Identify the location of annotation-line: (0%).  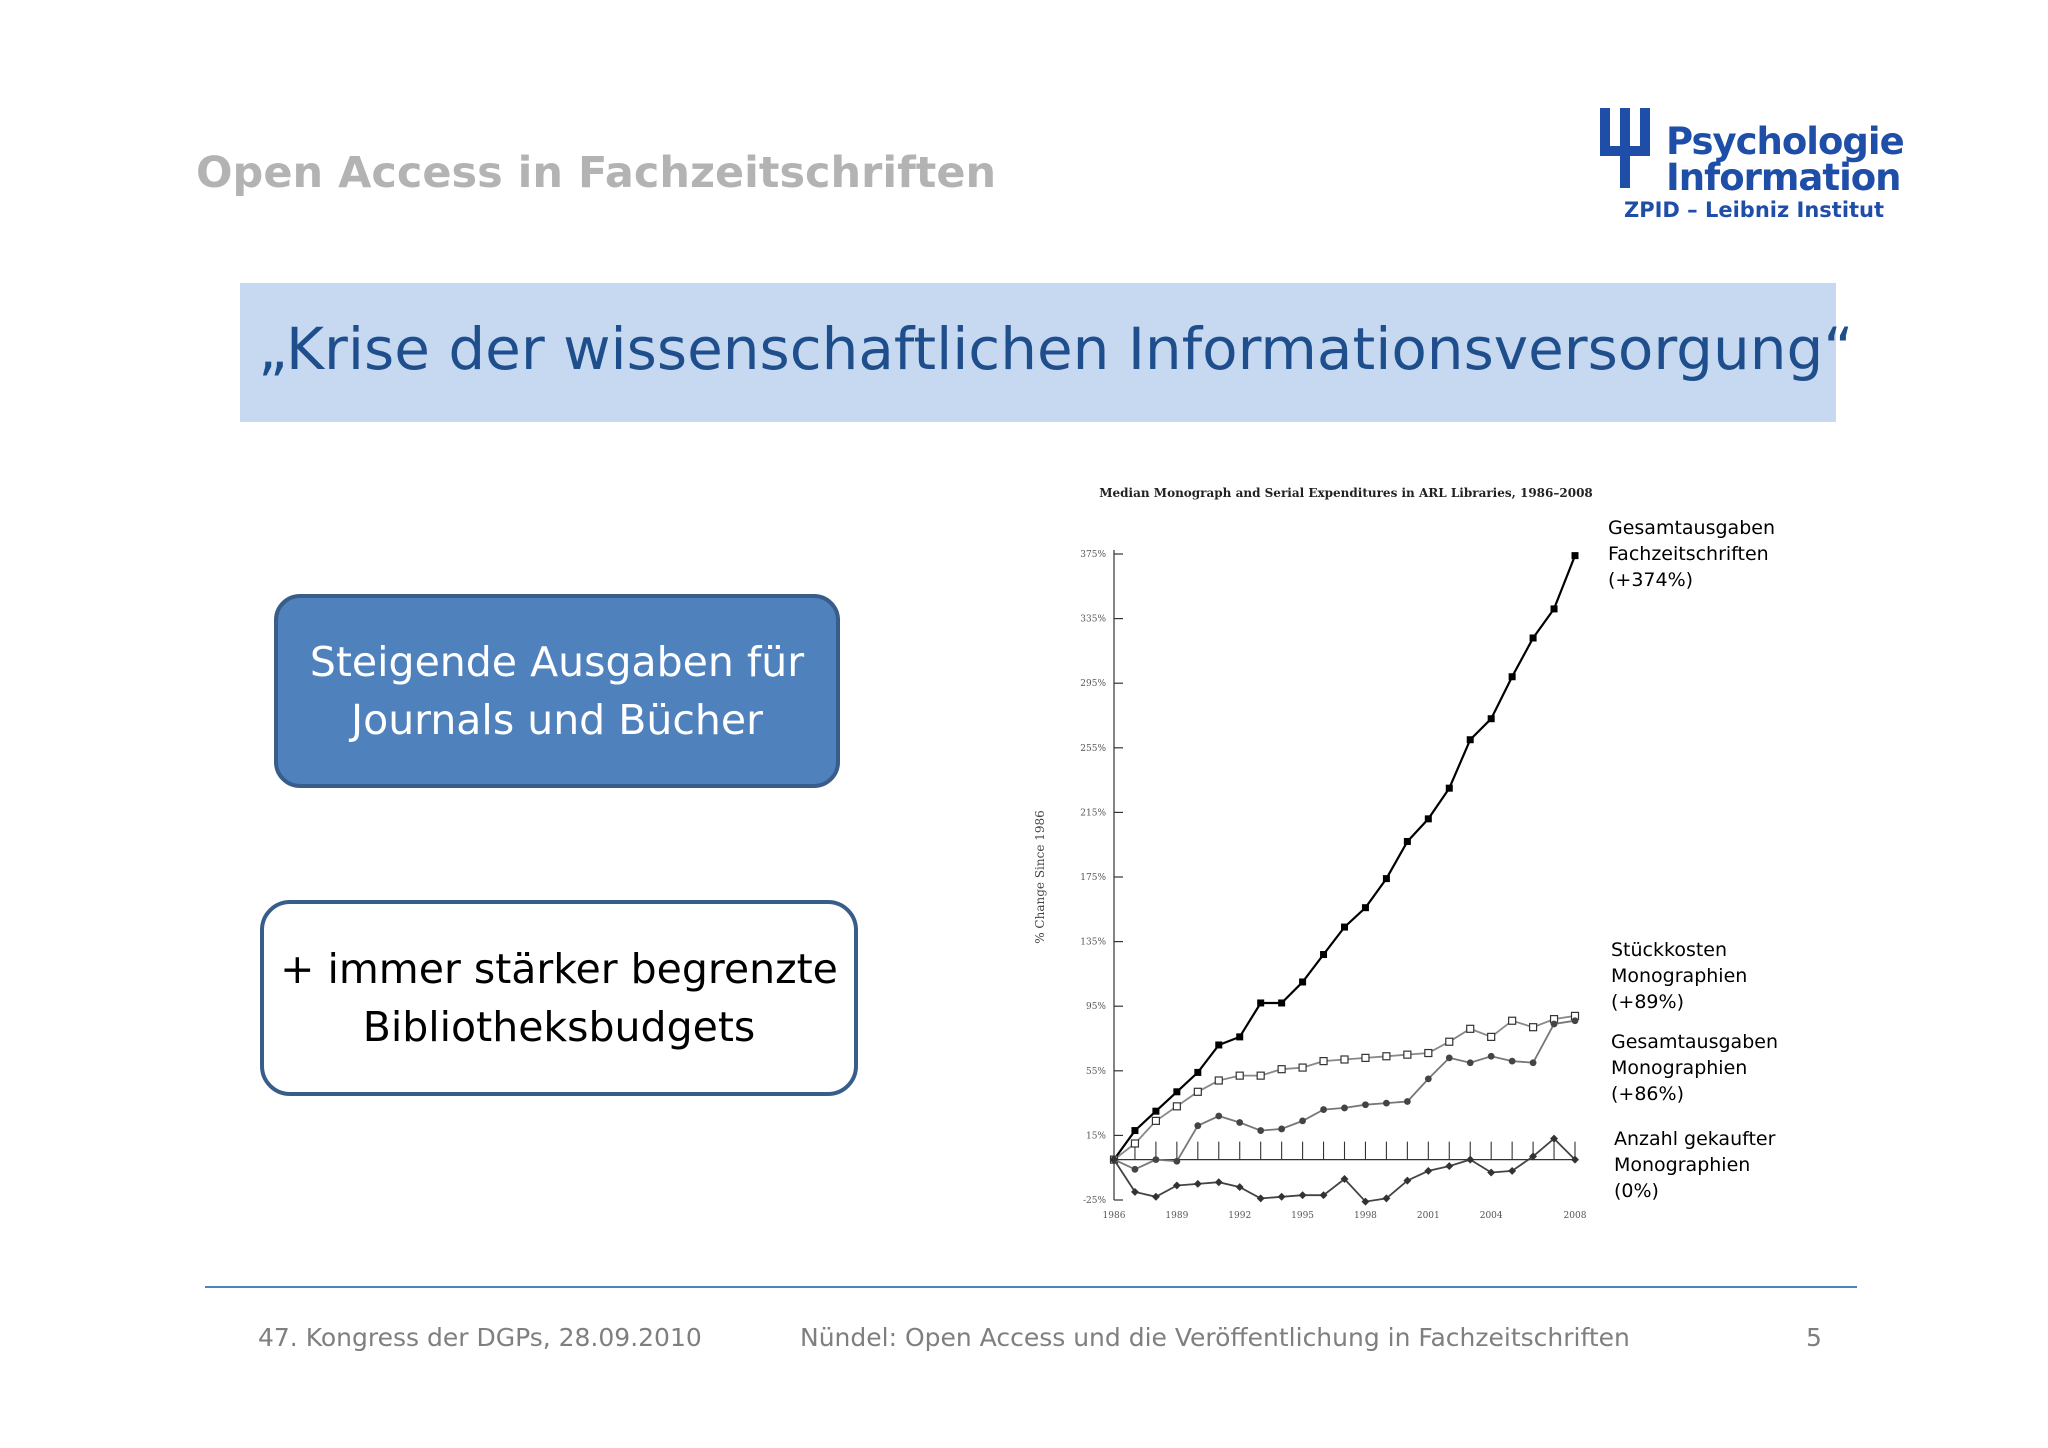
(1636, 1191).